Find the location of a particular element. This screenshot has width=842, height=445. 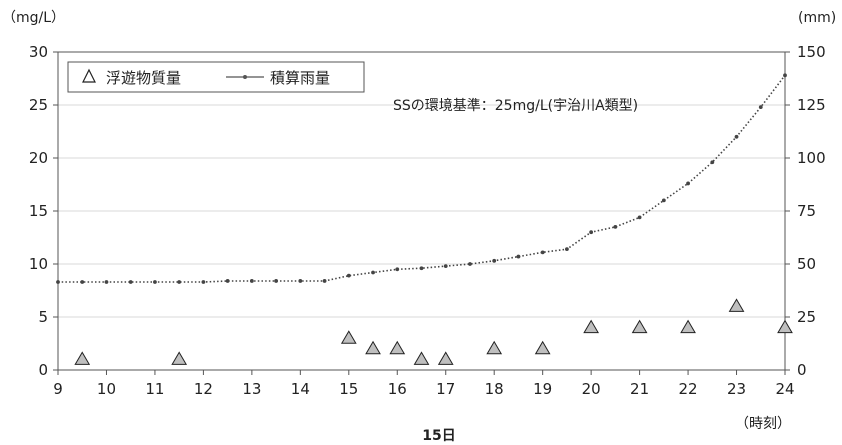

left-tick-label: 20 is located at coordinates (38, 158).